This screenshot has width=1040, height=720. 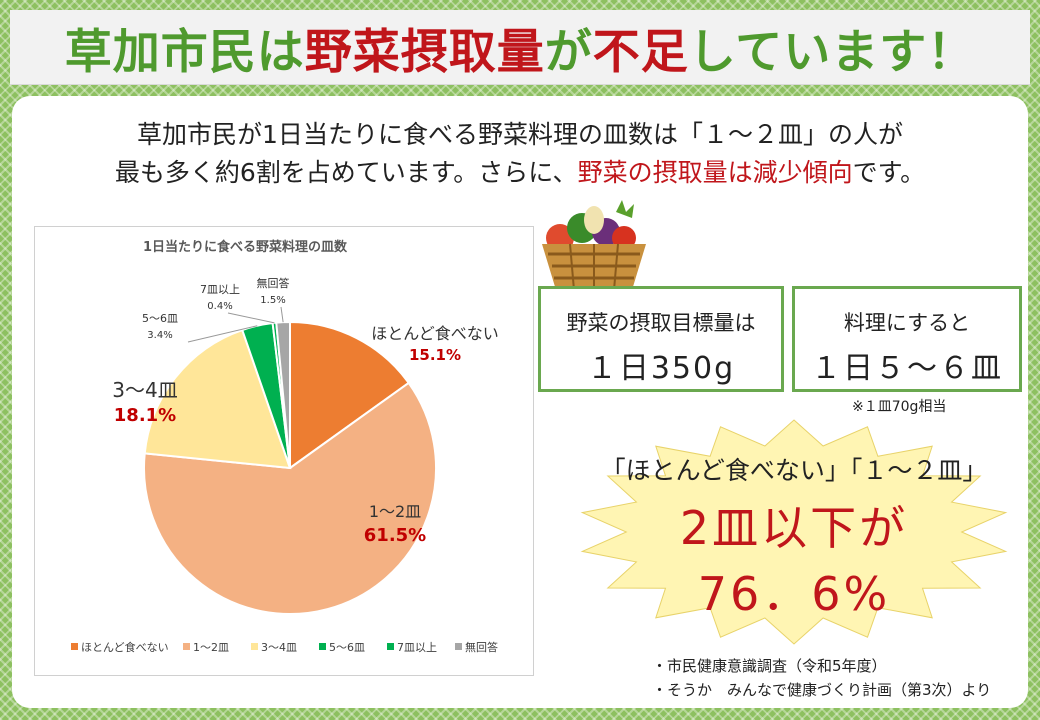 I want to click on title-part-4: 不足, so click(x=640, y=52).